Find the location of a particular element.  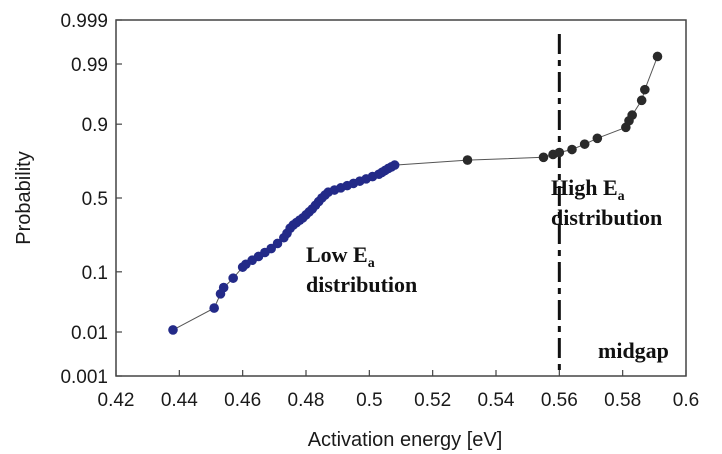

y-tick-label: 0.5 is located at coordinates (95, 199).